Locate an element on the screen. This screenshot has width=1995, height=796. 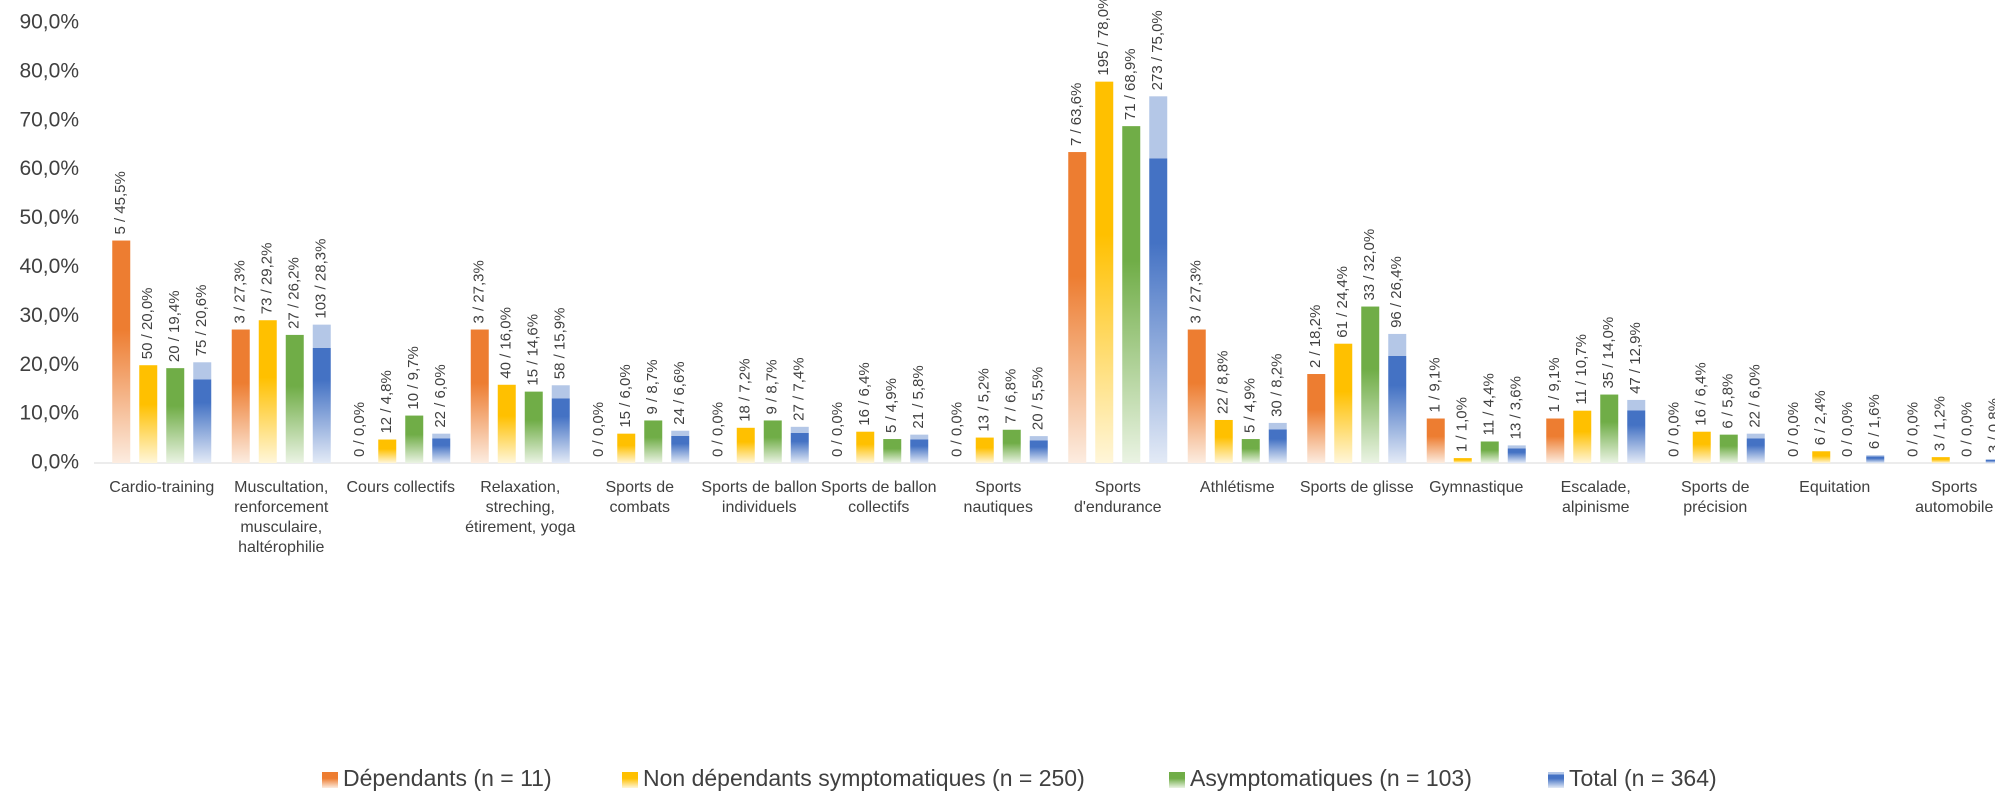
data-label: 10 / 9,7% is located at coordinates (413, 377).